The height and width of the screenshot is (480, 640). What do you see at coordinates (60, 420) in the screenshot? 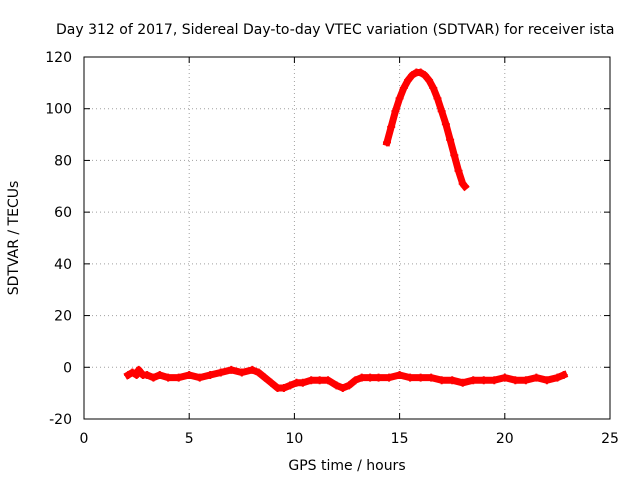
I see `y-tick-label: -20` at bounding box center [60, 420].